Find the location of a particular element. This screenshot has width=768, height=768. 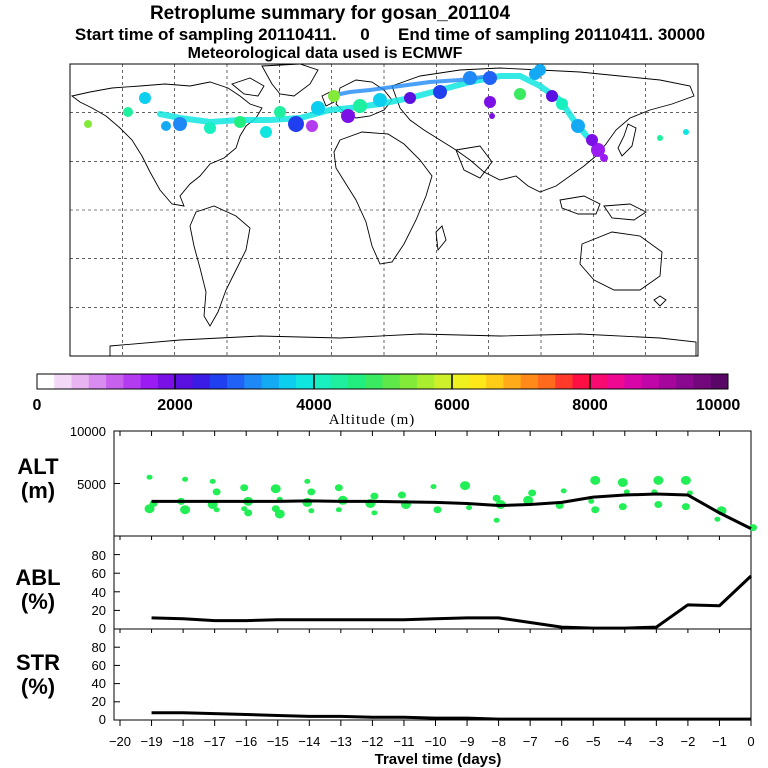

alt-ytick-5000: 5000 is located at coordinates (91, 484).